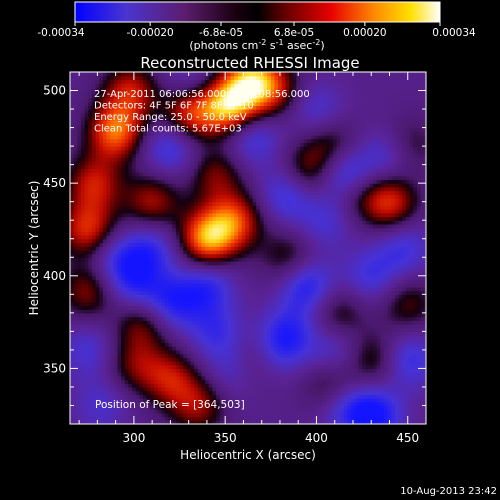 The width and height of the screenshot is (500, 500). I want to click on x-tick-label: 450, so click(407, 438).